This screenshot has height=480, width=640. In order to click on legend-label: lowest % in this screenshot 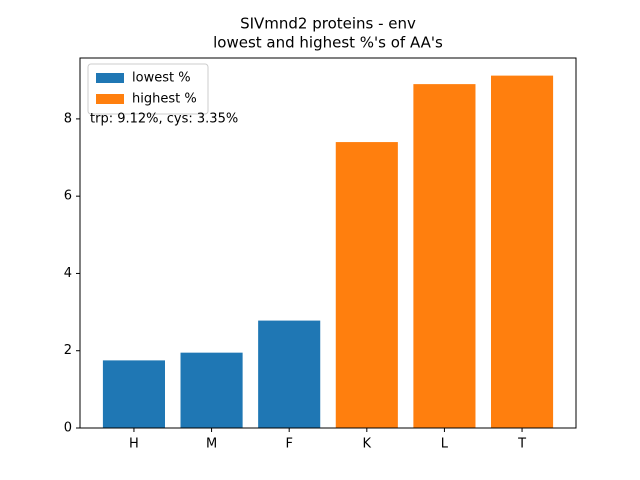, I will do `click(161, 78)`.